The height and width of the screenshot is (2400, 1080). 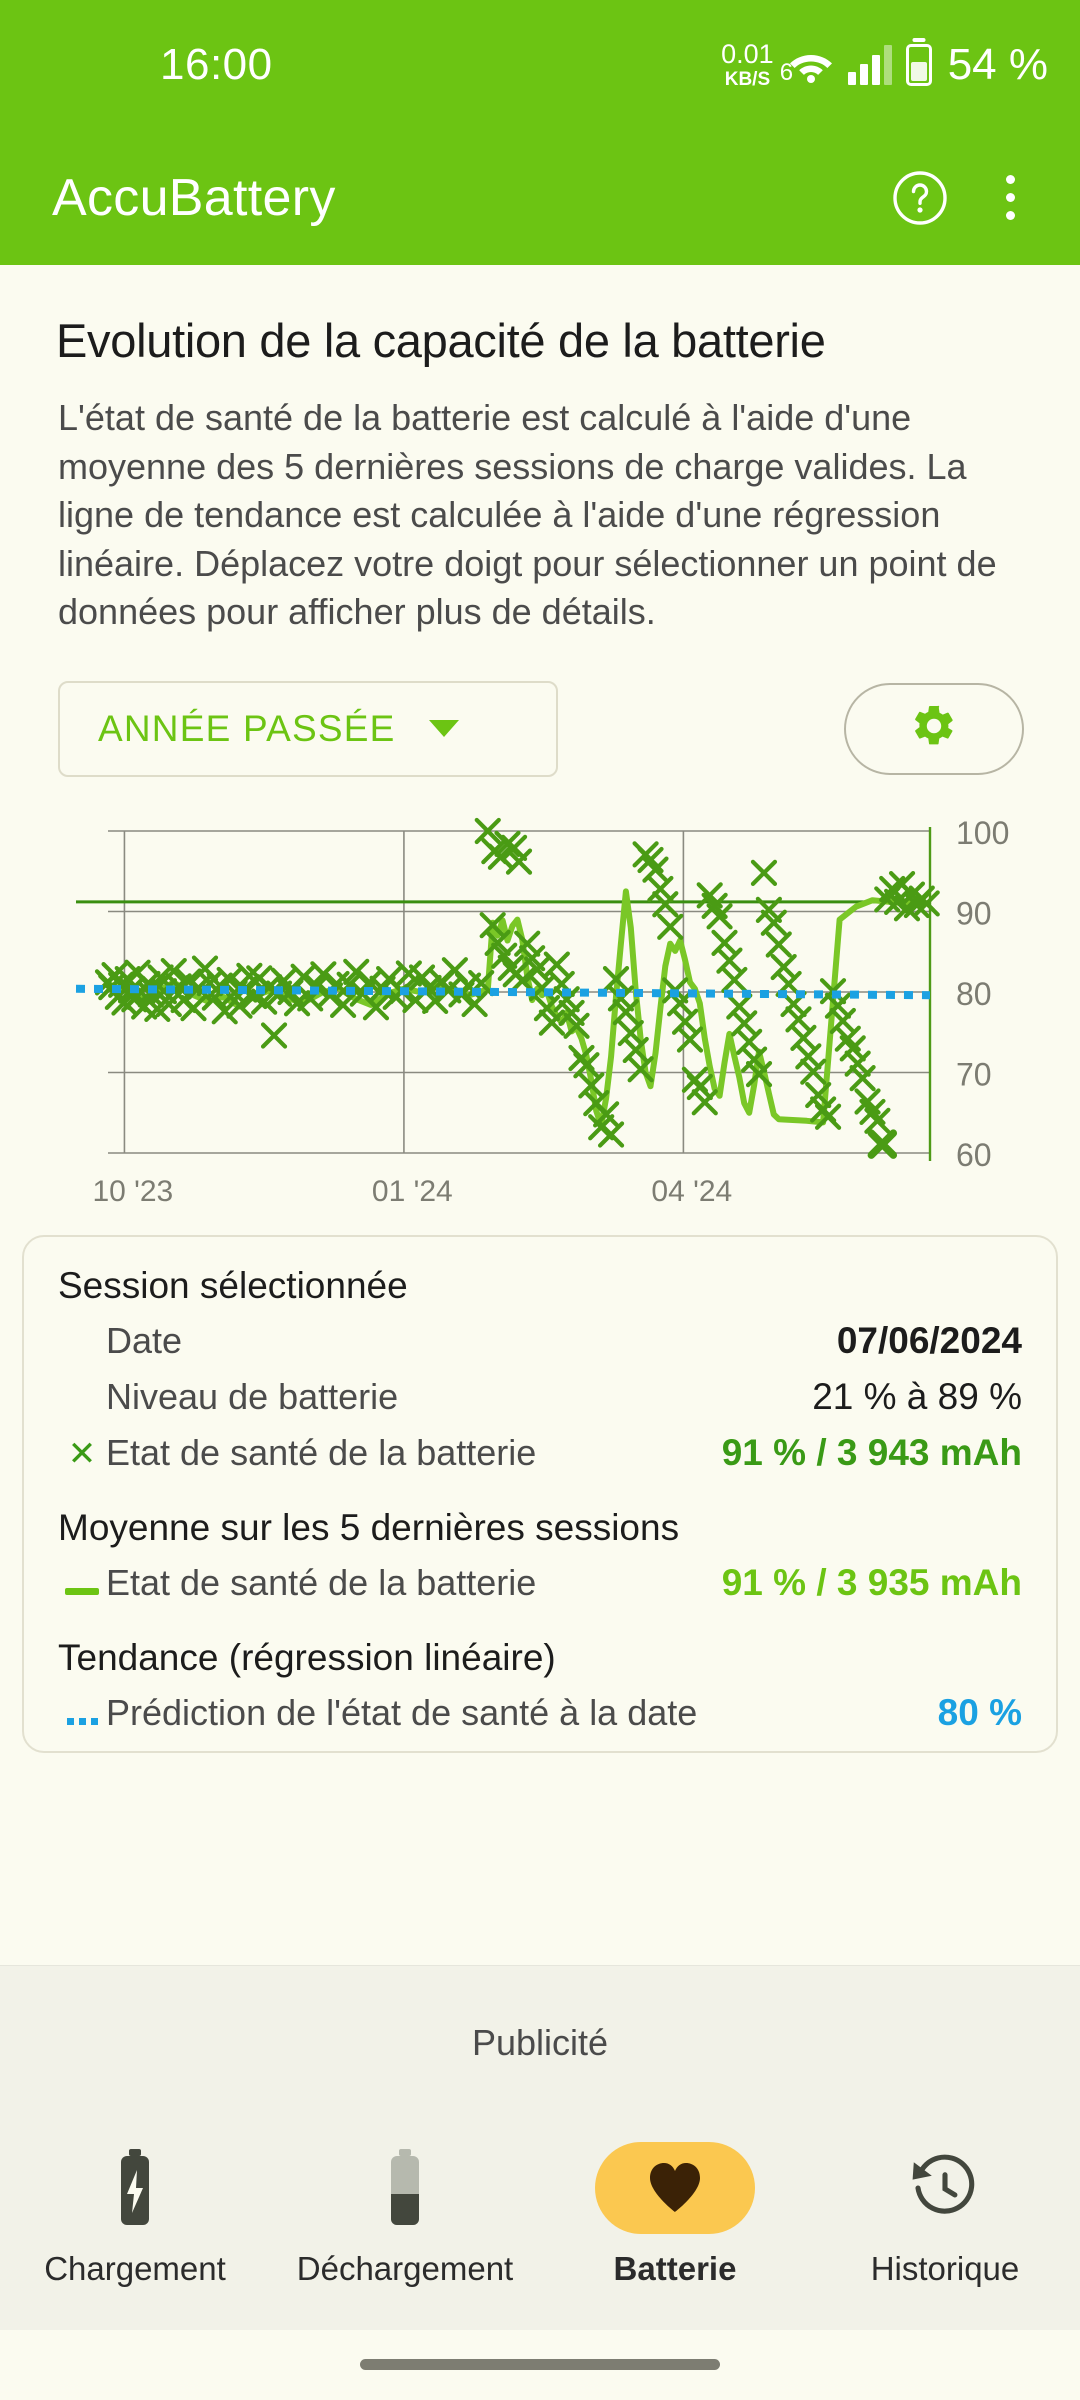 What do you see at coordinates (369, 1527) in the screenshot?
I see `section-average: Moyenne sur les 5 dernières sessions` at bounding box center [369, 1527].